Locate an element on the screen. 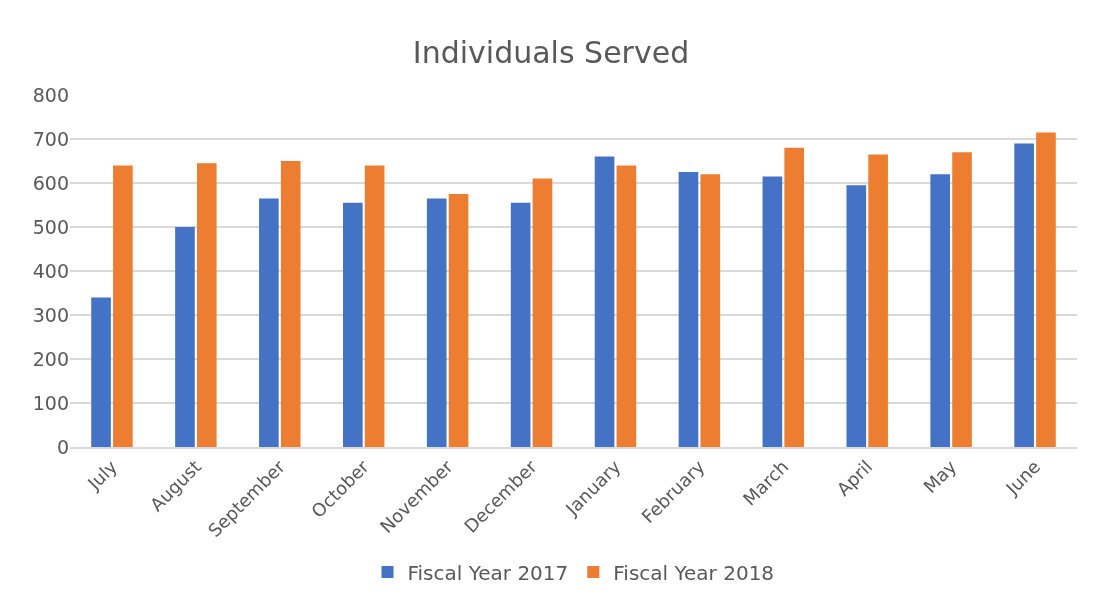  y-tick-label: 400 is located at coordinates (50, 270).